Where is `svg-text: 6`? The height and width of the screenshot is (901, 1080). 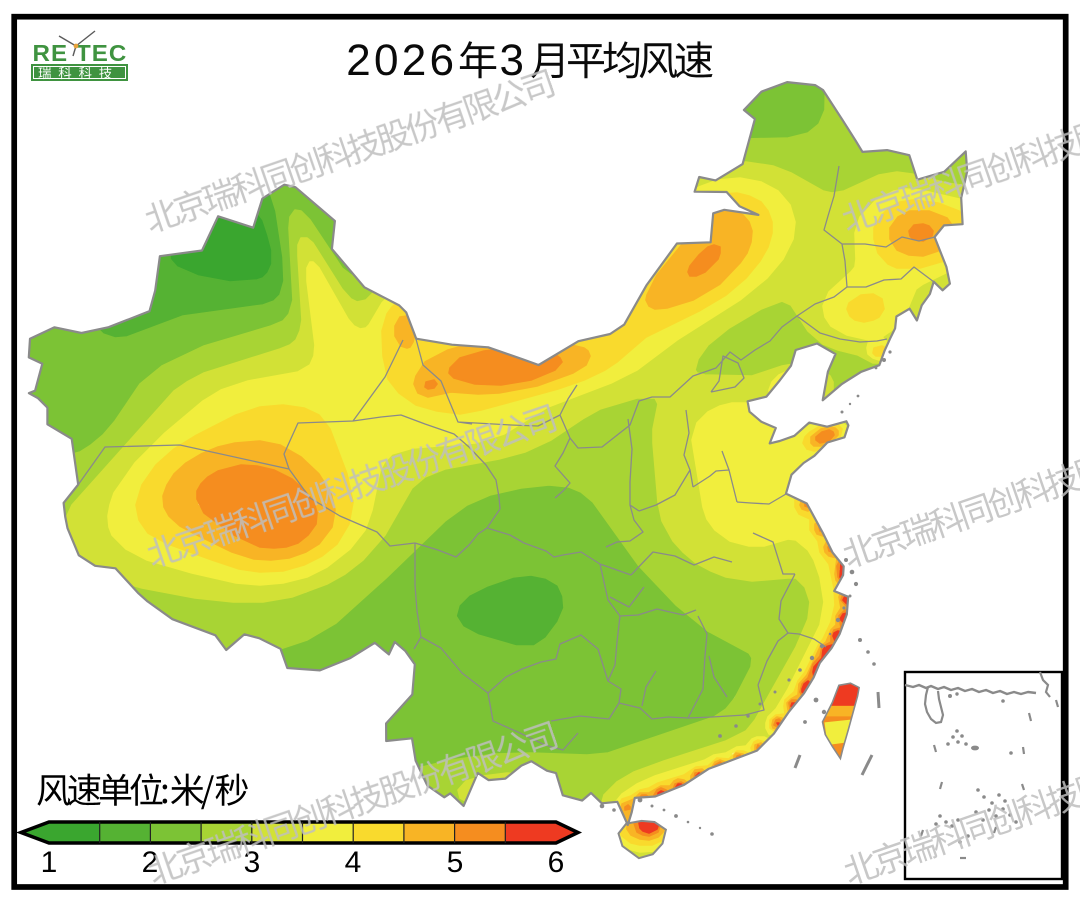 svg-text: 6 is located at coordinates (556, 862).